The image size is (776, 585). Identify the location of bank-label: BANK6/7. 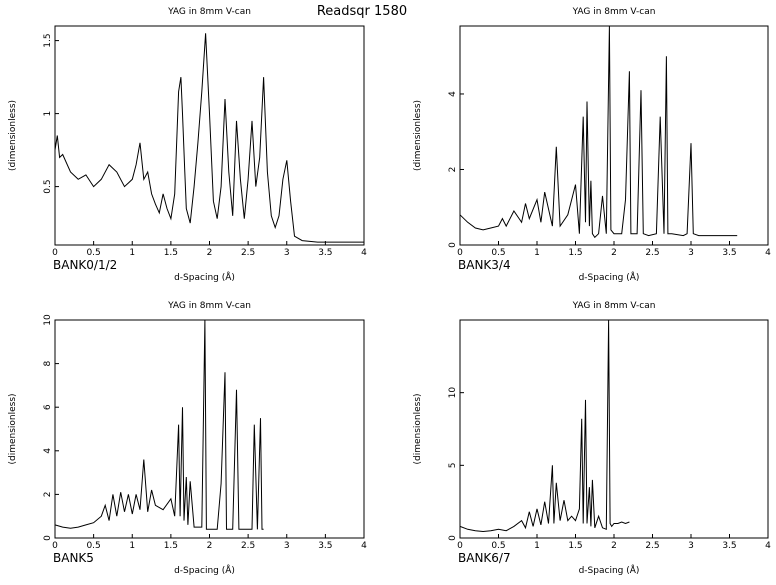
(484, 558).